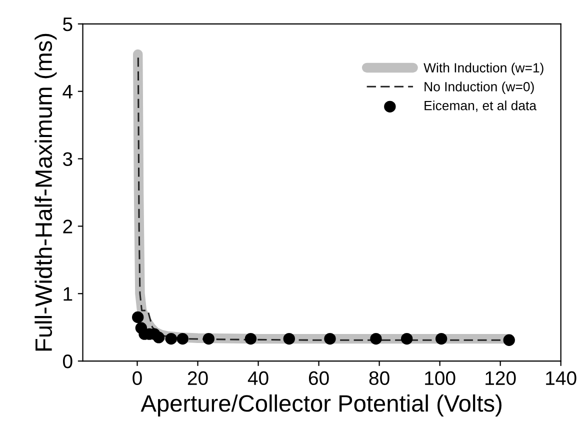  Describe the element at coordinates (258, 378) in the screenshot. I see `x-tick-label: 40` at that location.